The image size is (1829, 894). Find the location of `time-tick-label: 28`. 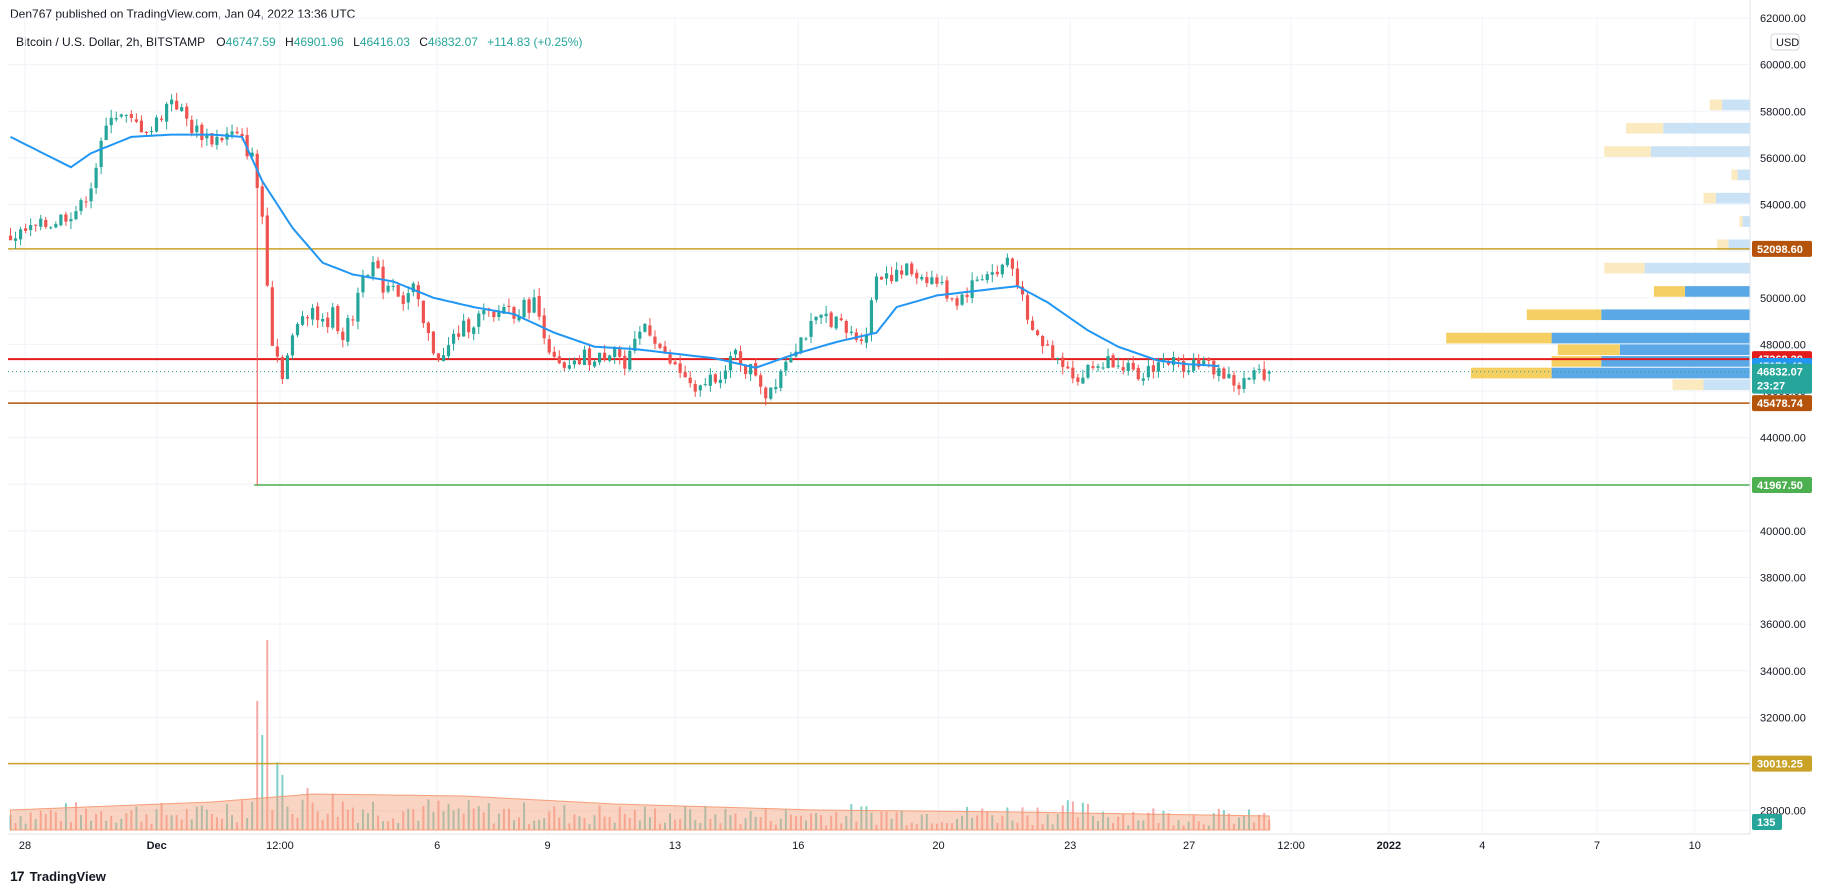

time-tick-label: 28 is located at coordinates (25, 846).